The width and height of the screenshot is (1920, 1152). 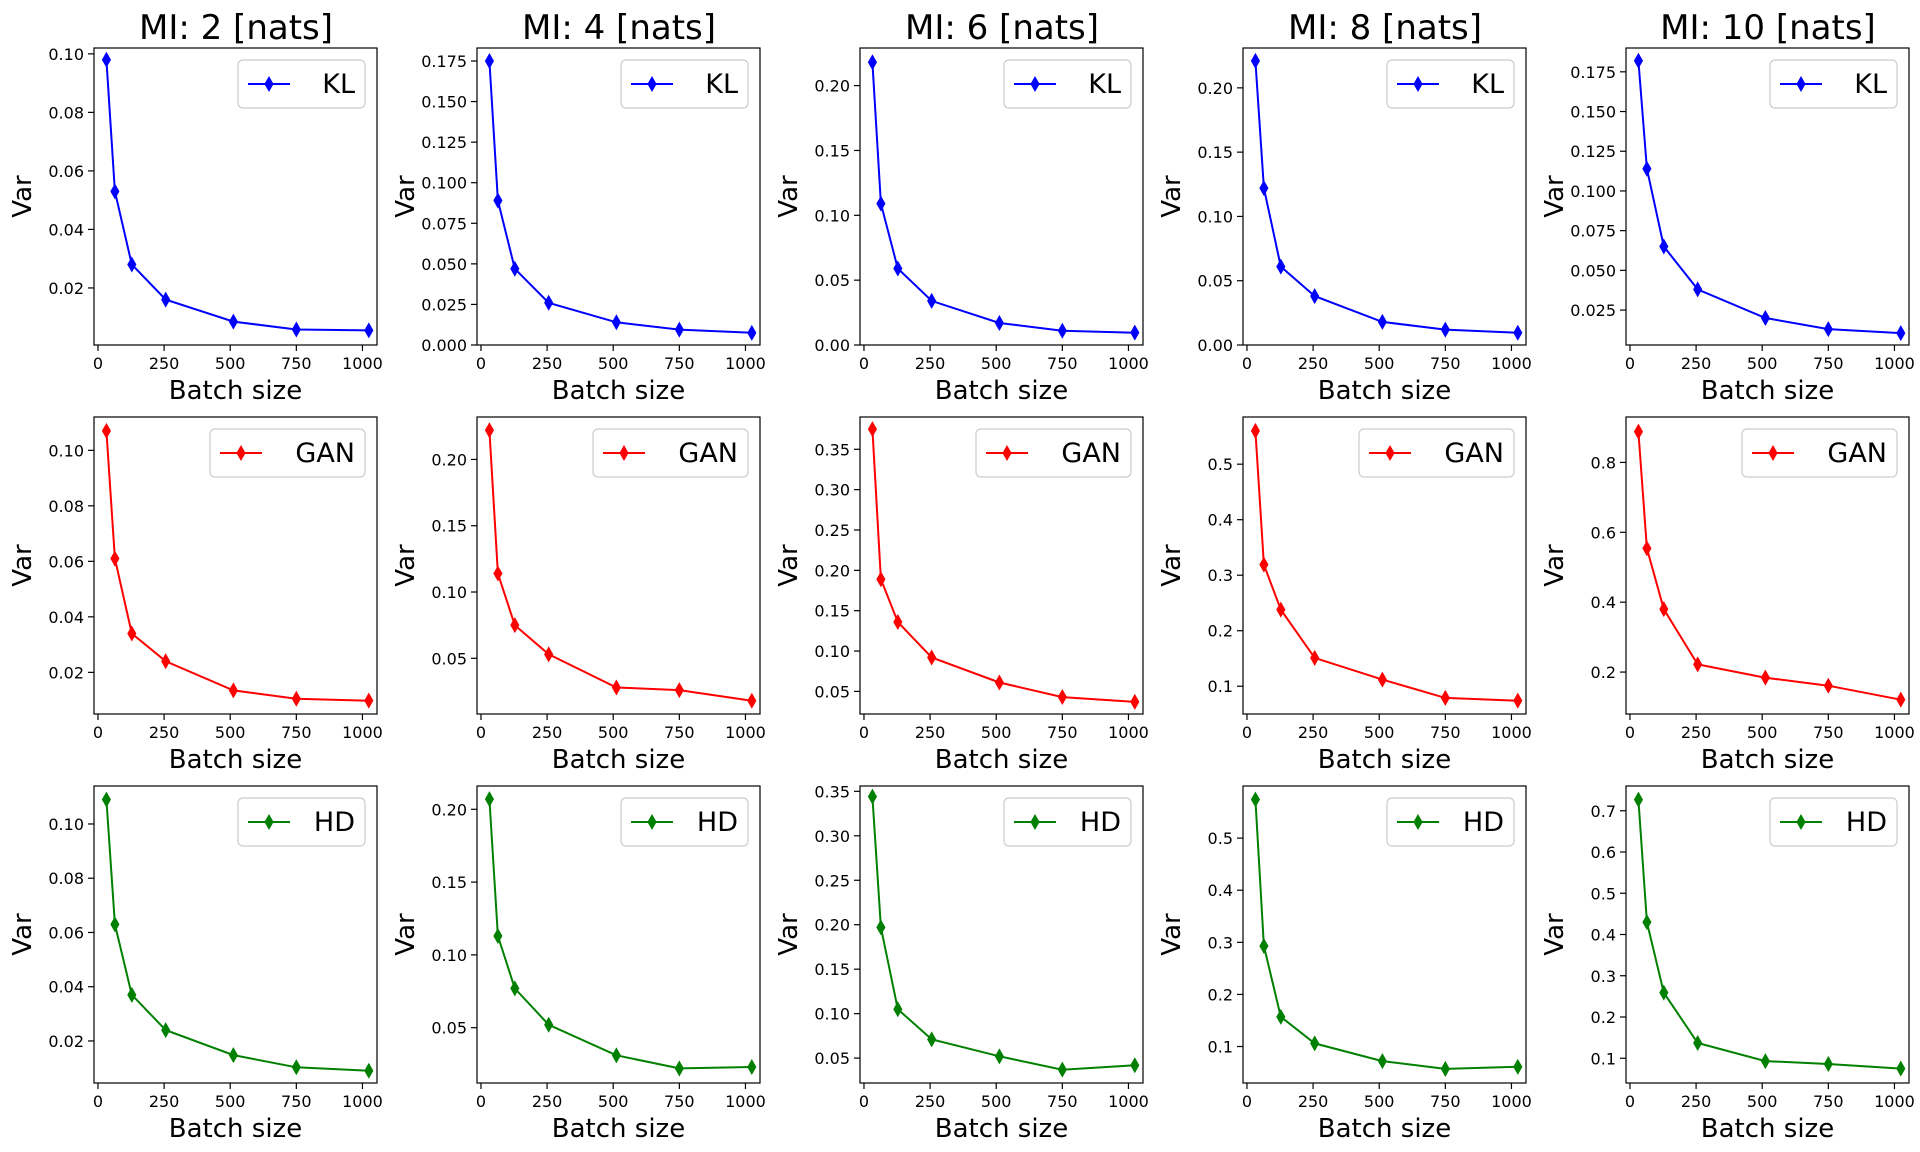 I want to click on y-tick-label: 0.00, so click(x=832, y=345).